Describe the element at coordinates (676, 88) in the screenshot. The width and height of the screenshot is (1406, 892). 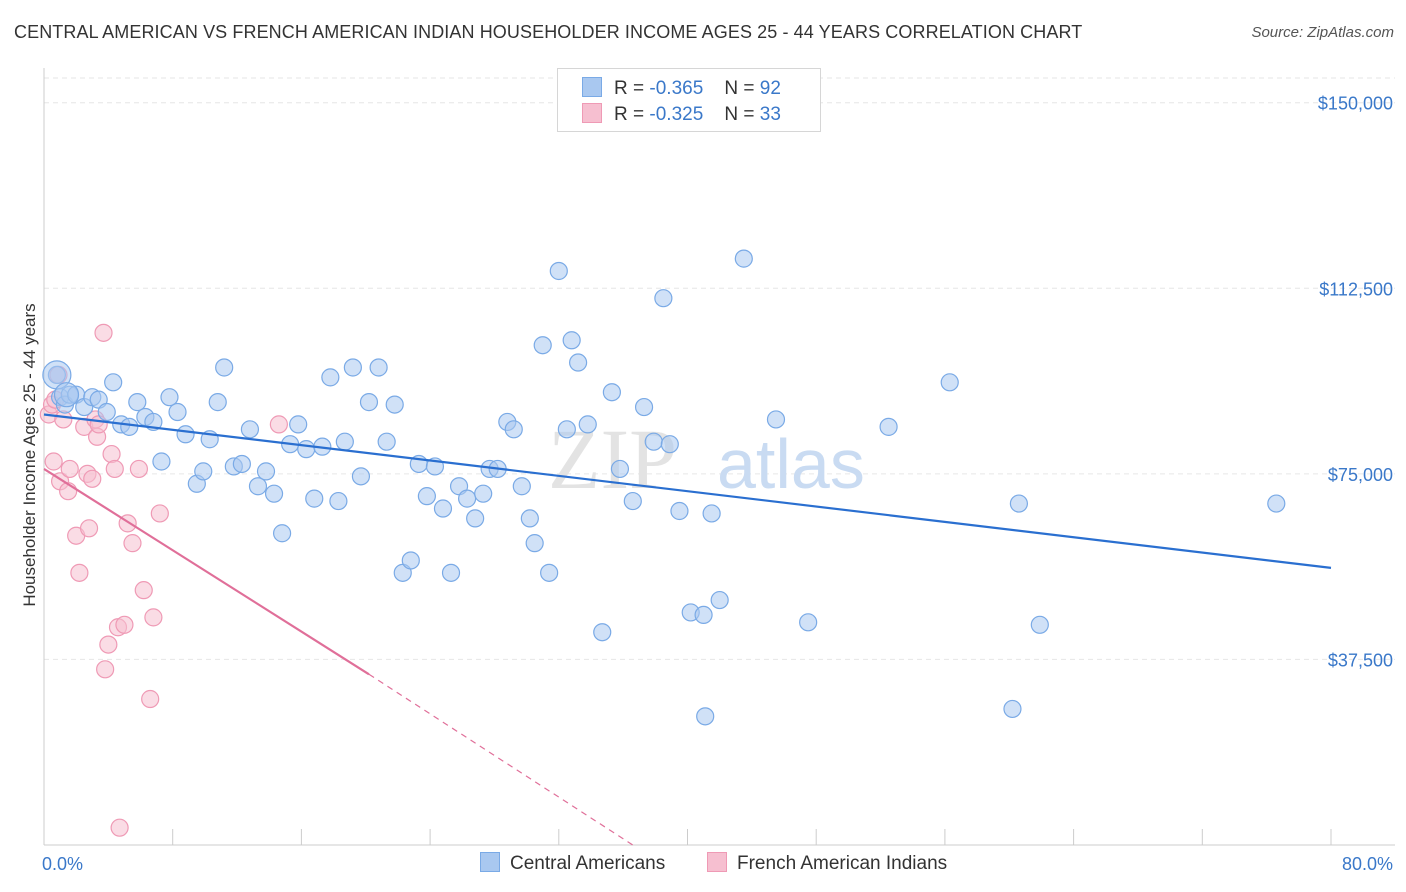
I see `legend-r-value: -0.365` at that location.